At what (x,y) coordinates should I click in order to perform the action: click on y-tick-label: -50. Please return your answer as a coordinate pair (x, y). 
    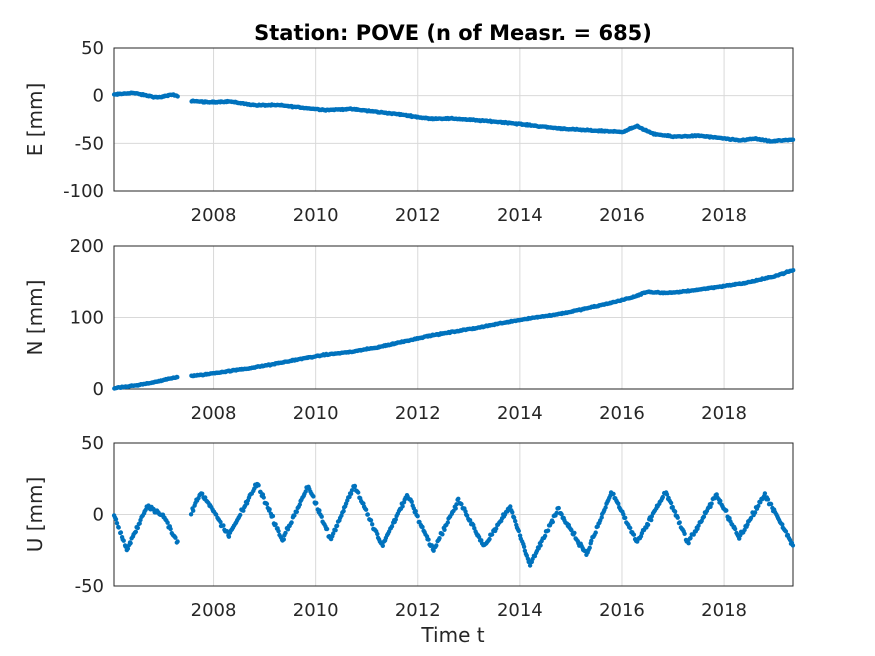
    Looking at the image, I should click on (89, 586).